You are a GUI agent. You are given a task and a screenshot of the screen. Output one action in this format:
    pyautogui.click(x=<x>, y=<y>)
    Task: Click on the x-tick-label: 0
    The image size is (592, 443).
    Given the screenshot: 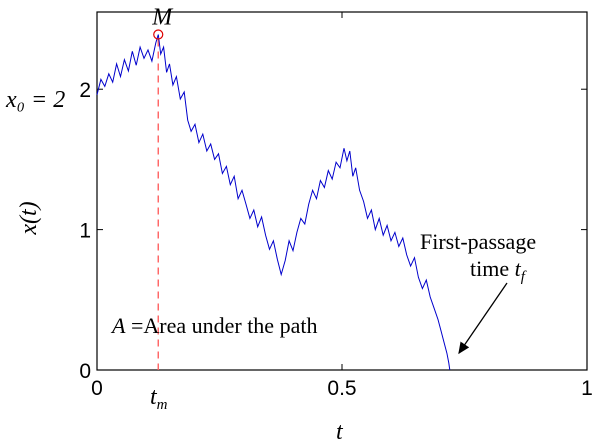 What is the action you would take?
    pyautogui.click(x=97, y=388)
    